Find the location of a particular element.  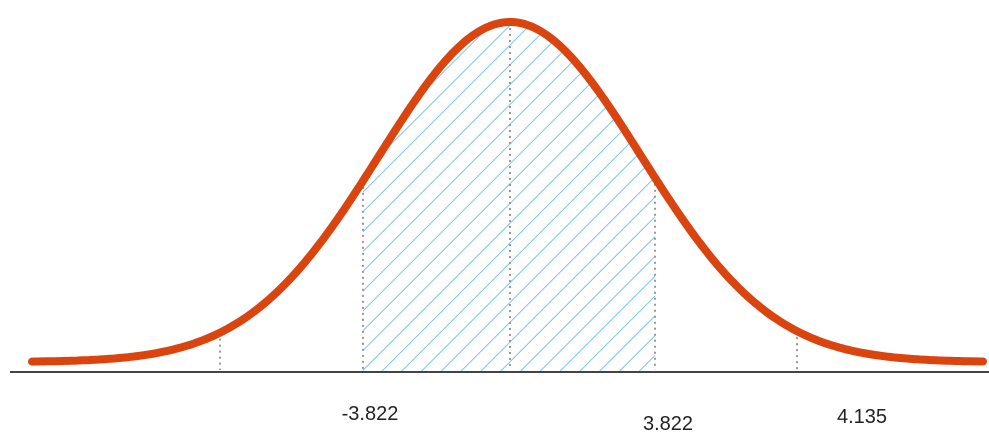

outer-bound-label: 4.135 is located at coordinates (862, 417).